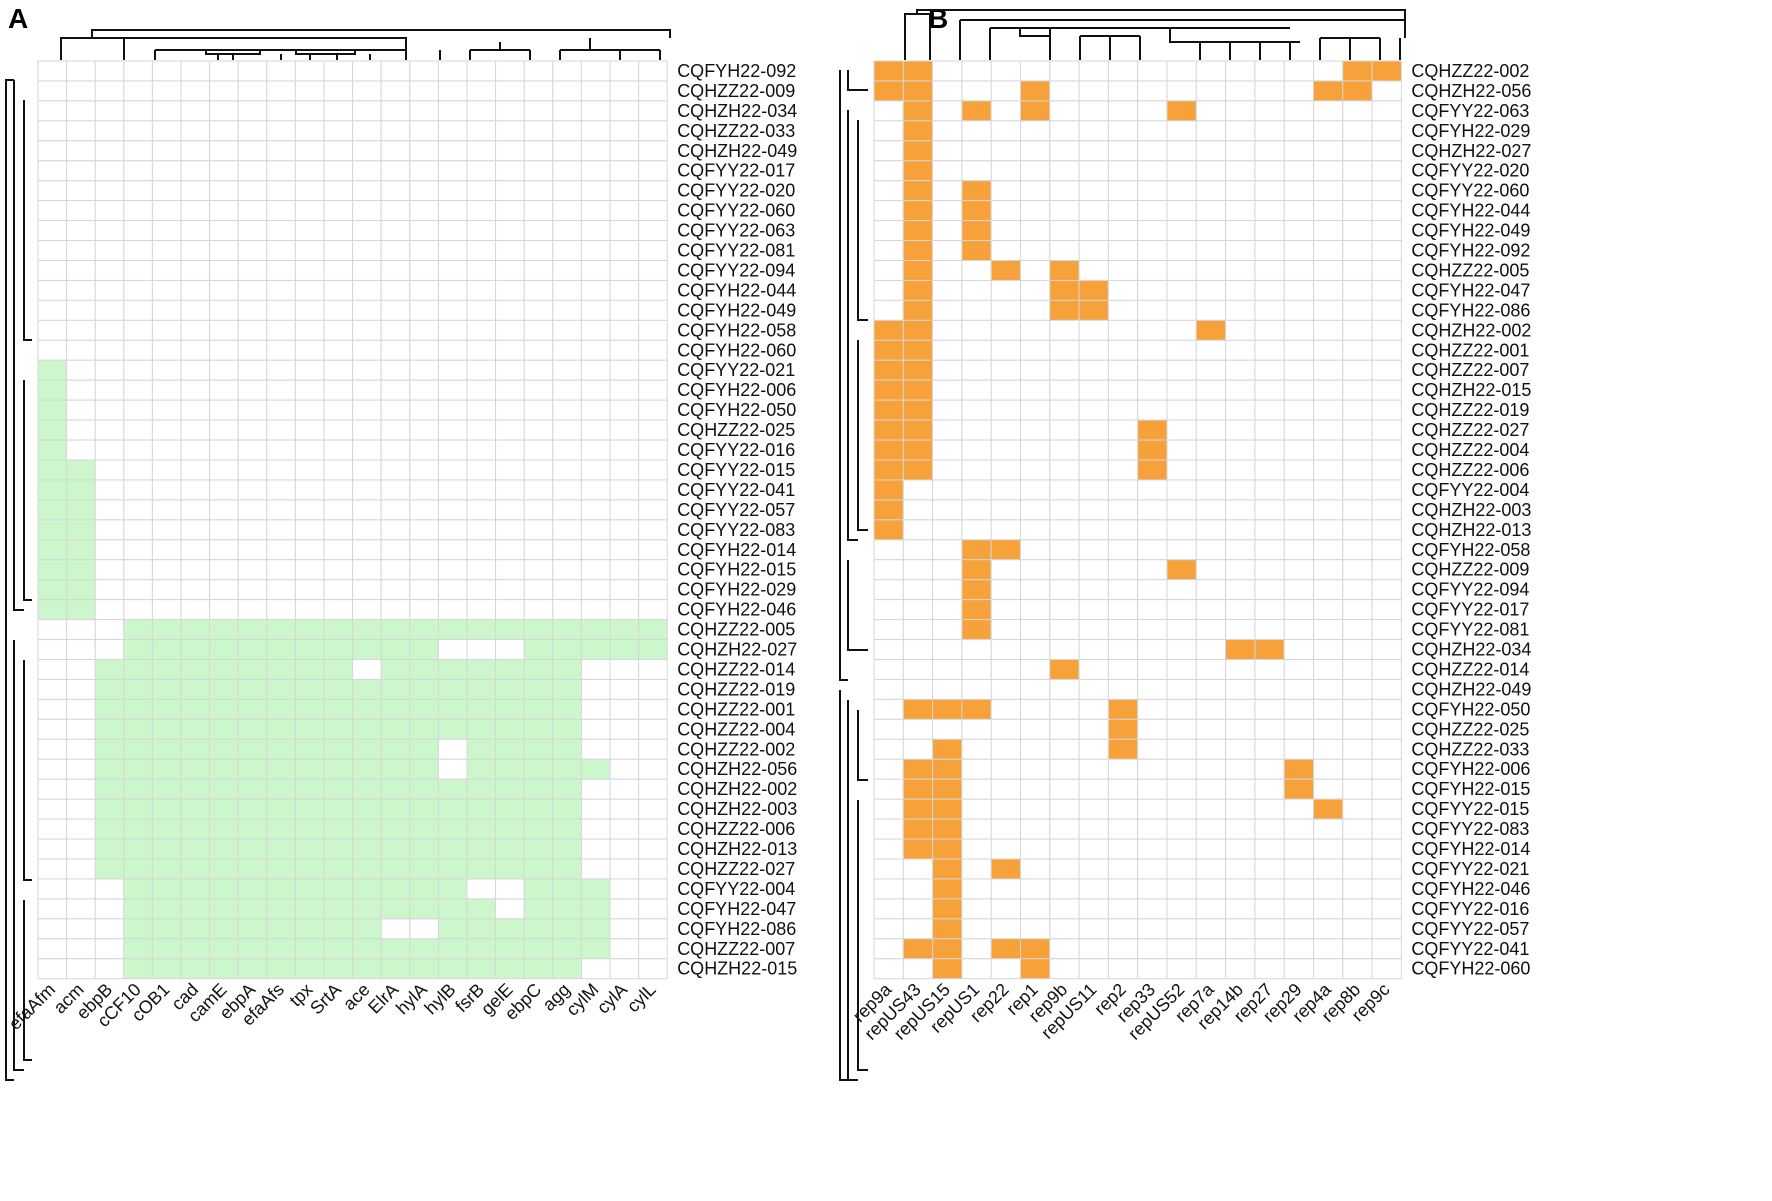  Describe the element at coordinates (1470, 410) in the screenshot. I see `panel-b-row-label: CQHZZ22-019` at that location.